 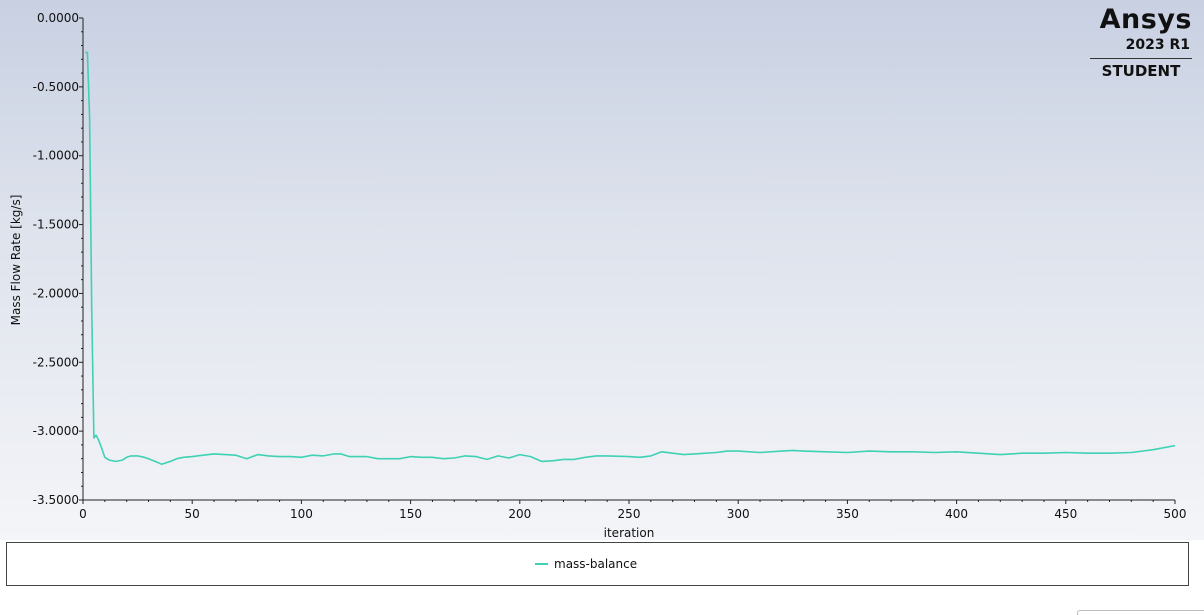 What do you see at coordinates (1141, 58) in the screenshot?
I see `logo-divider` at bounding box center [1141, 58].